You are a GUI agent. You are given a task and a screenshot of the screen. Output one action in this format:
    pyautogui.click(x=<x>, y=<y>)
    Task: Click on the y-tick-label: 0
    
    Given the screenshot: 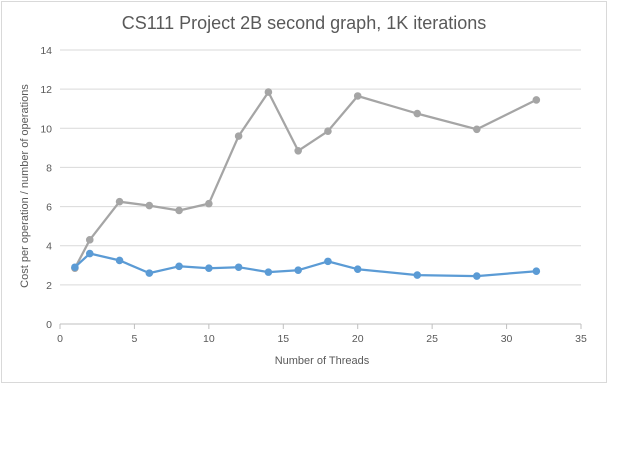 What is the action you would take?
    pyautogui.click(x=49, y=325)
    